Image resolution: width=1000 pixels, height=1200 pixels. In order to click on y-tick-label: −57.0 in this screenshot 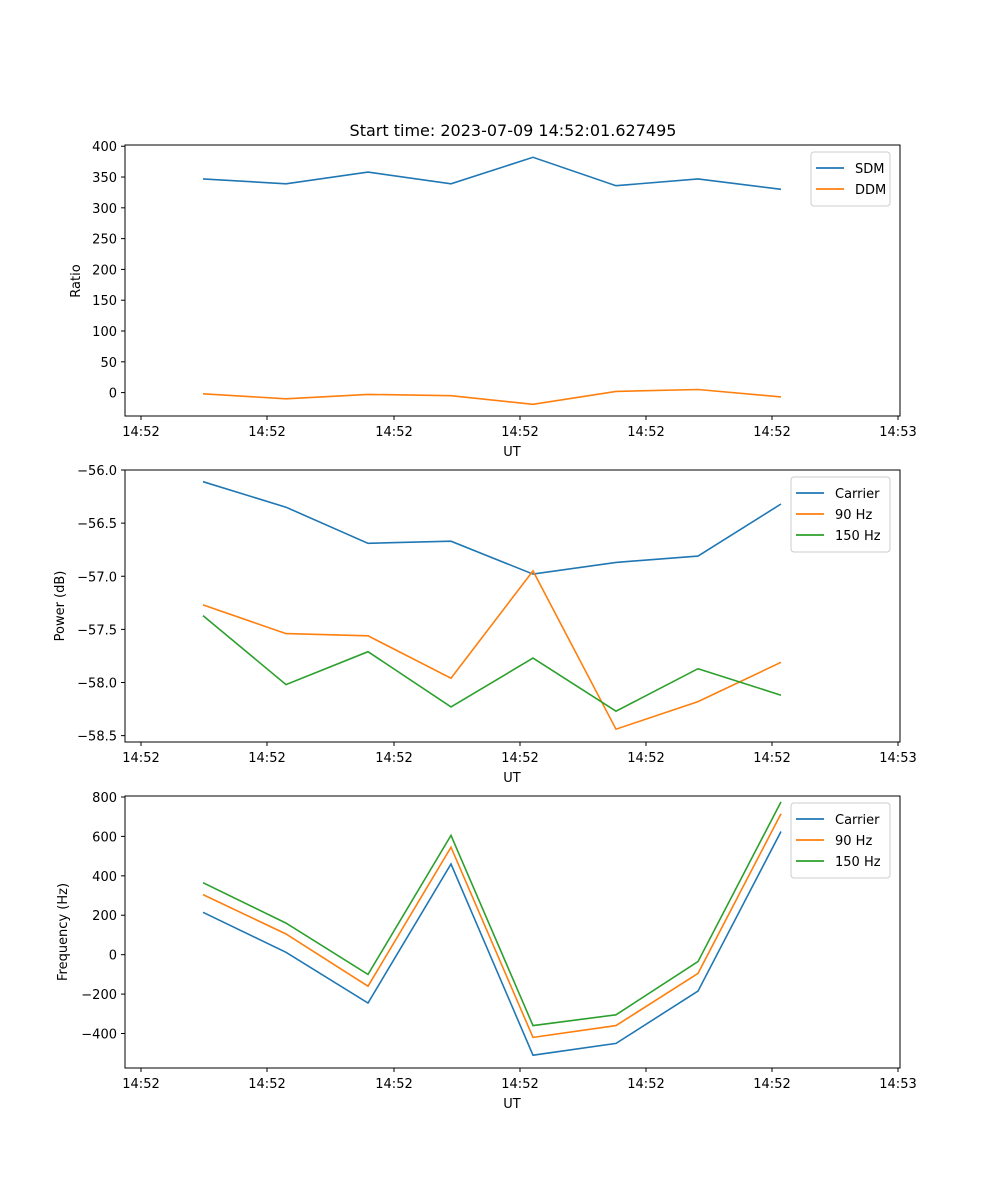, I will do `click(97, 577)`.